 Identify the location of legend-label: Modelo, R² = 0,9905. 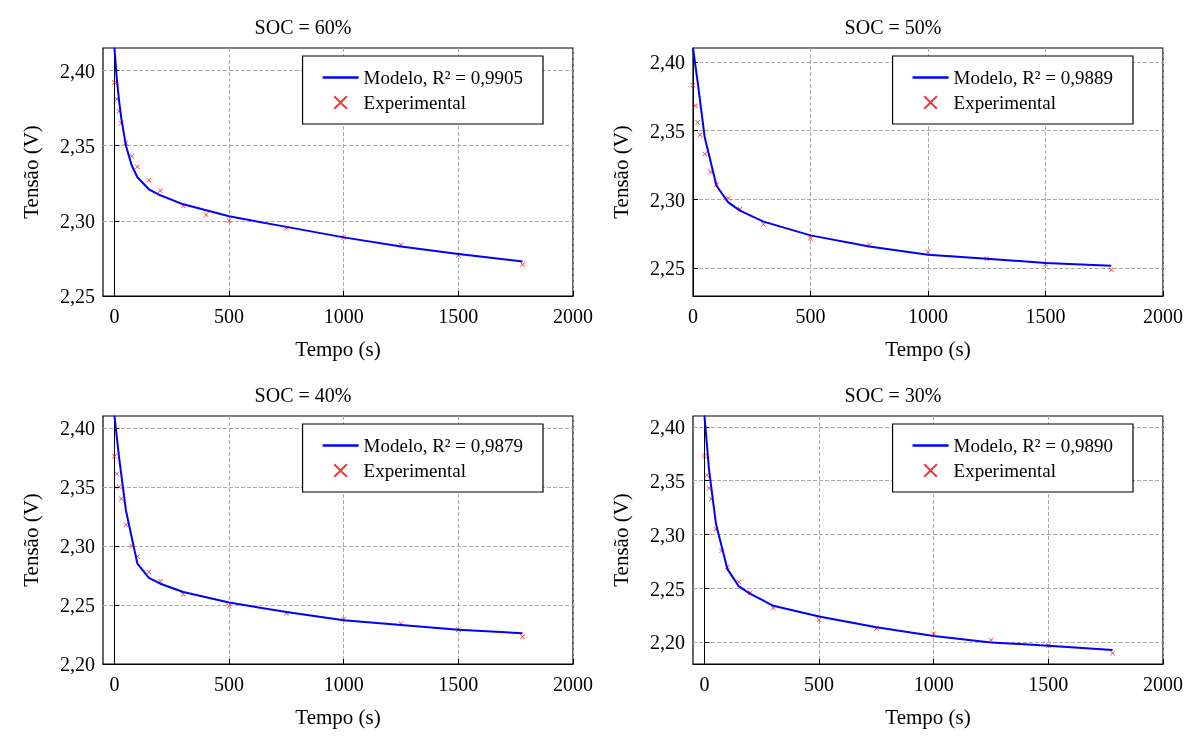
(443, 77).